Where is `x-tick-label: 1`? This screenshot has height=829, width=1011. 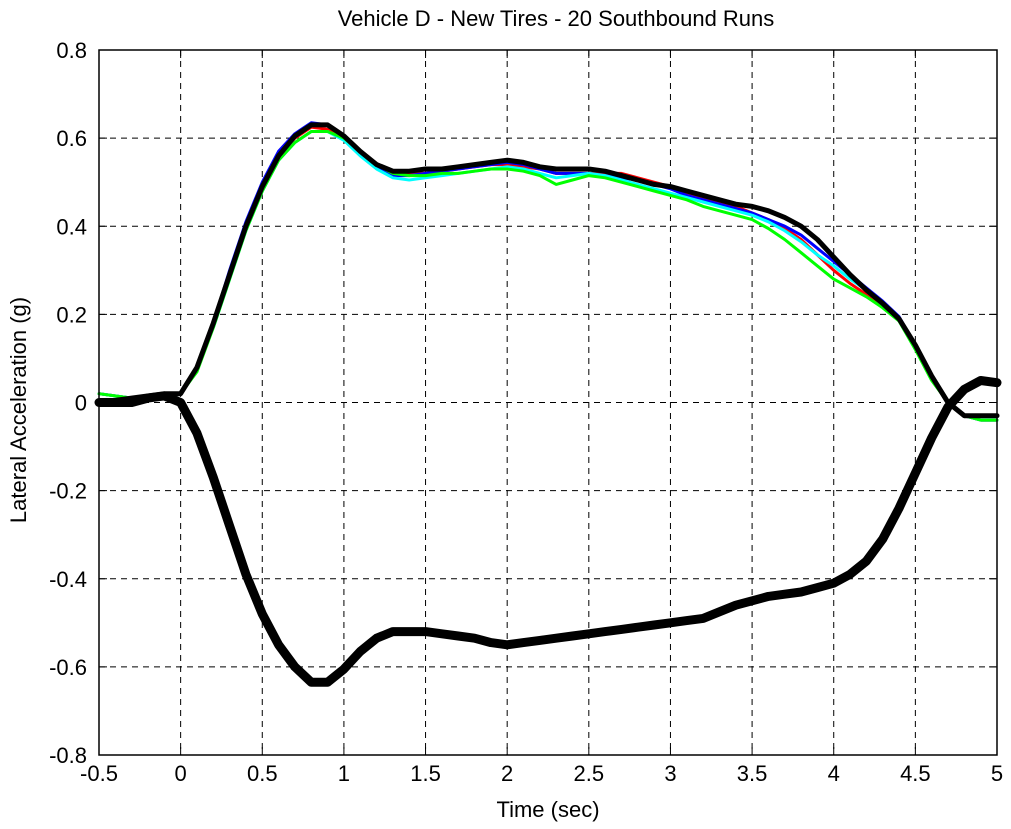 x-tick-label: 1 is located at coordinates (344, 773).